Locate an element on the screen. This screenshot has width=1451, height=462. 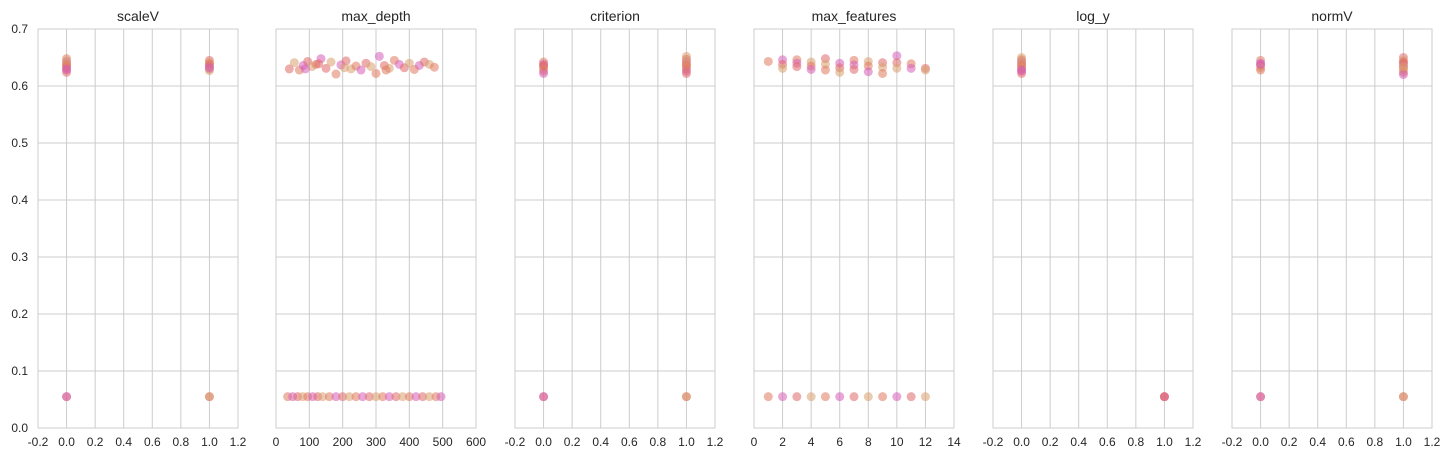
x-tick-label: 0.8 is located at coordinates (1375, 442).